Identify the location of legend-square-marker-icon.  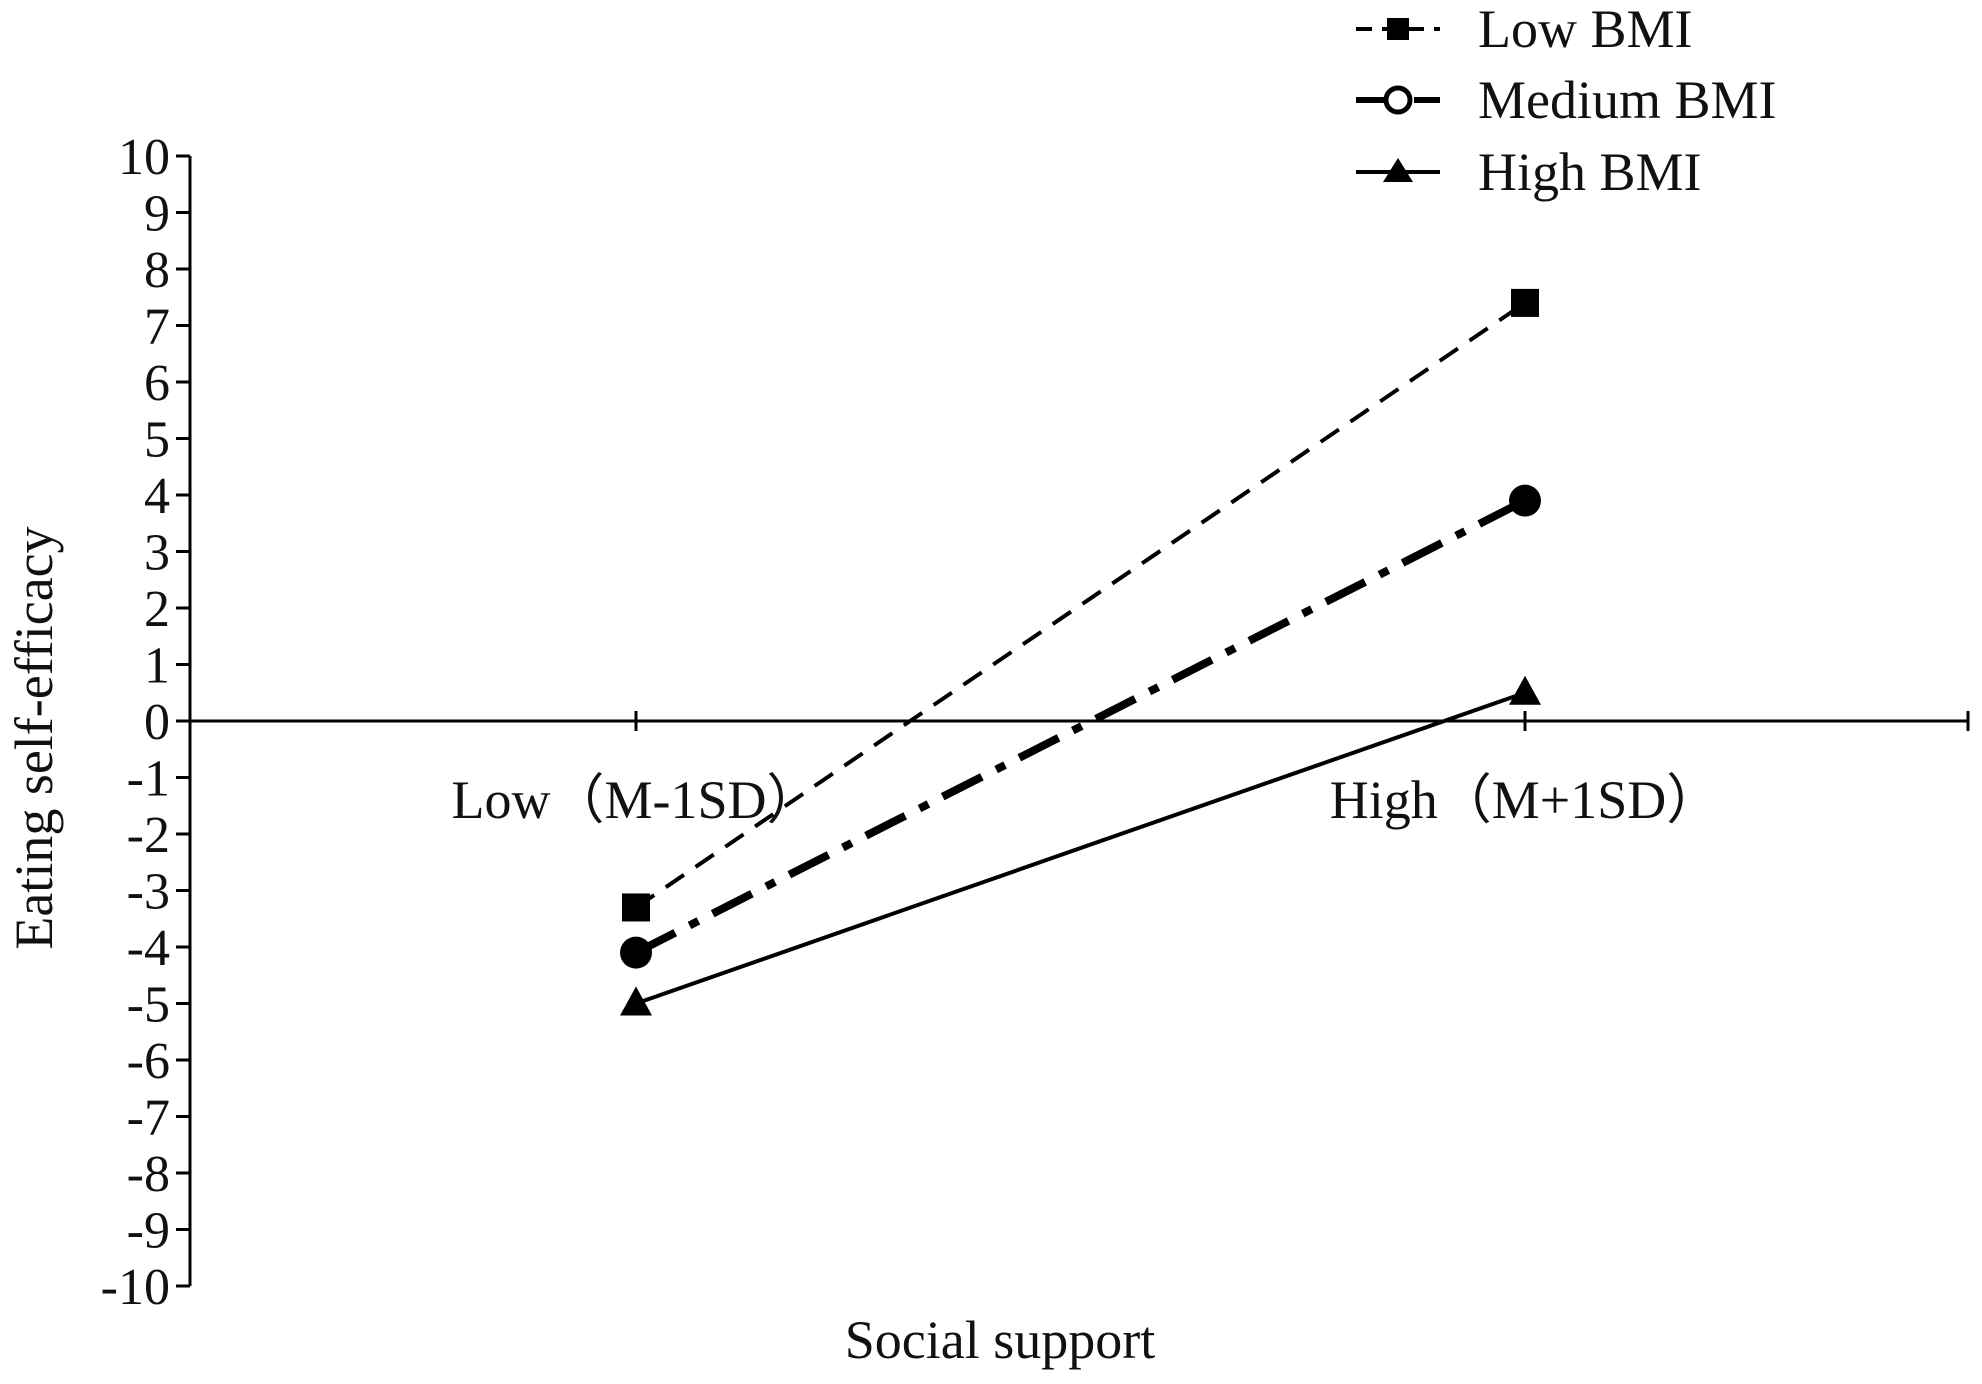
(1398, 29).